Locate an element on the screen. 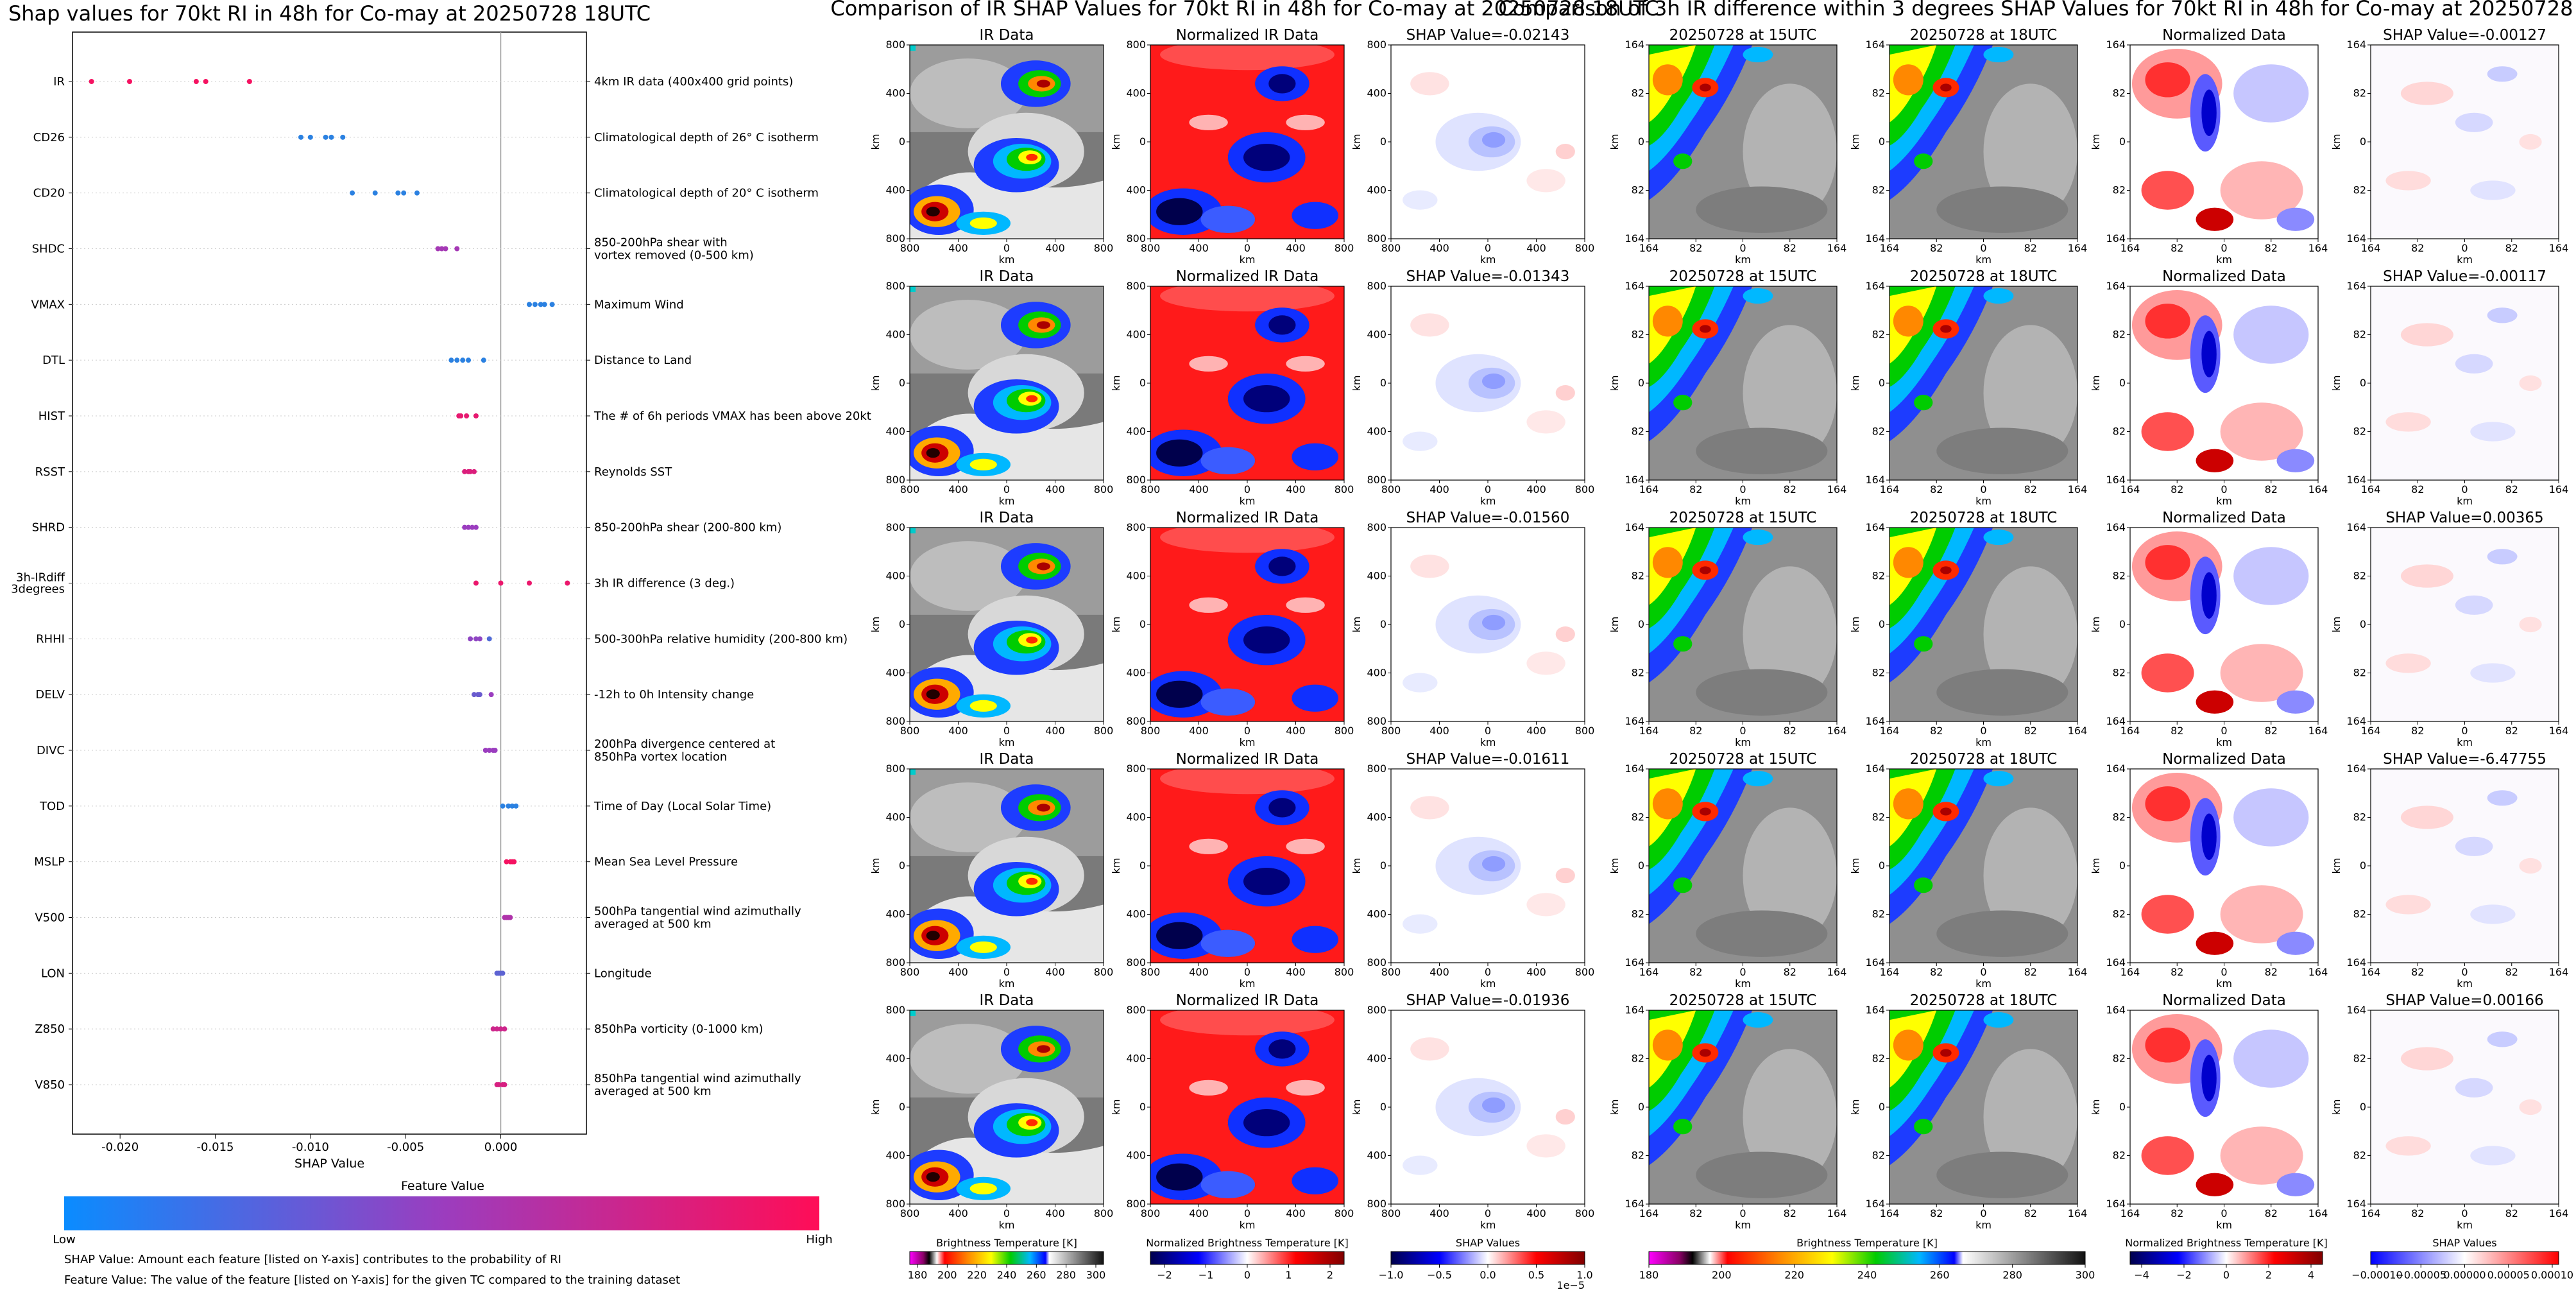 This screenshot has width=2576, height=1292. feature-name: SHDC is located at coordinates (48, 249).